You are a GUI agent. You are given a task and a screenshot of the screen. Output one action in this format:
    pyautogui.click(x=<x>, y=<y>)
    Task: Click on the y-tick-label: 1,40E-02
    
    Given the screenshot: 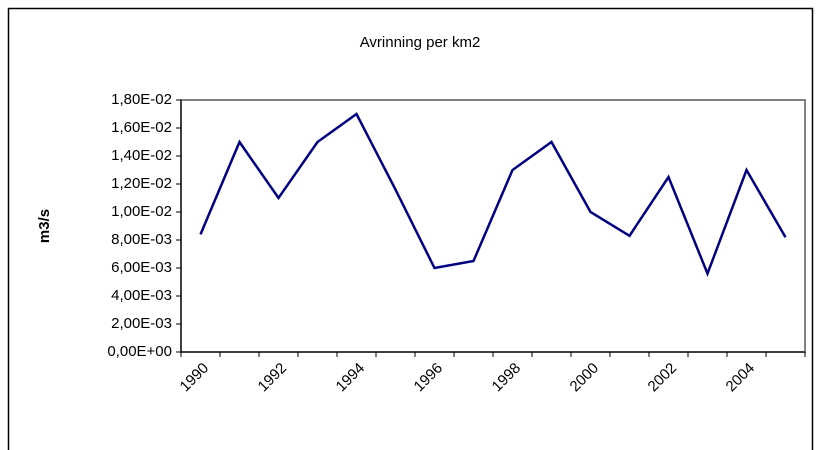 What is the action you would take?
    pyautogui.click(x=141, y=155)
    